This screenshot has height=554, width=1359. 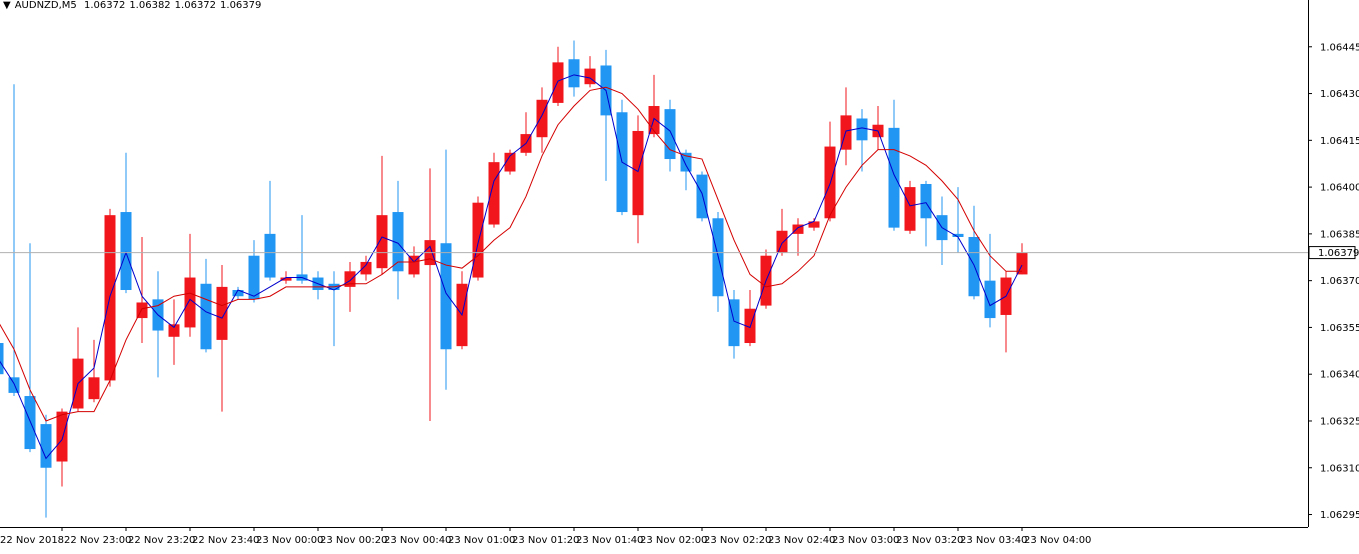 What do you see at coordinates (32, 540) in the screenshot?
I see `x-tick-label: 22 Nov 2018` at bounding box center [32, 540].